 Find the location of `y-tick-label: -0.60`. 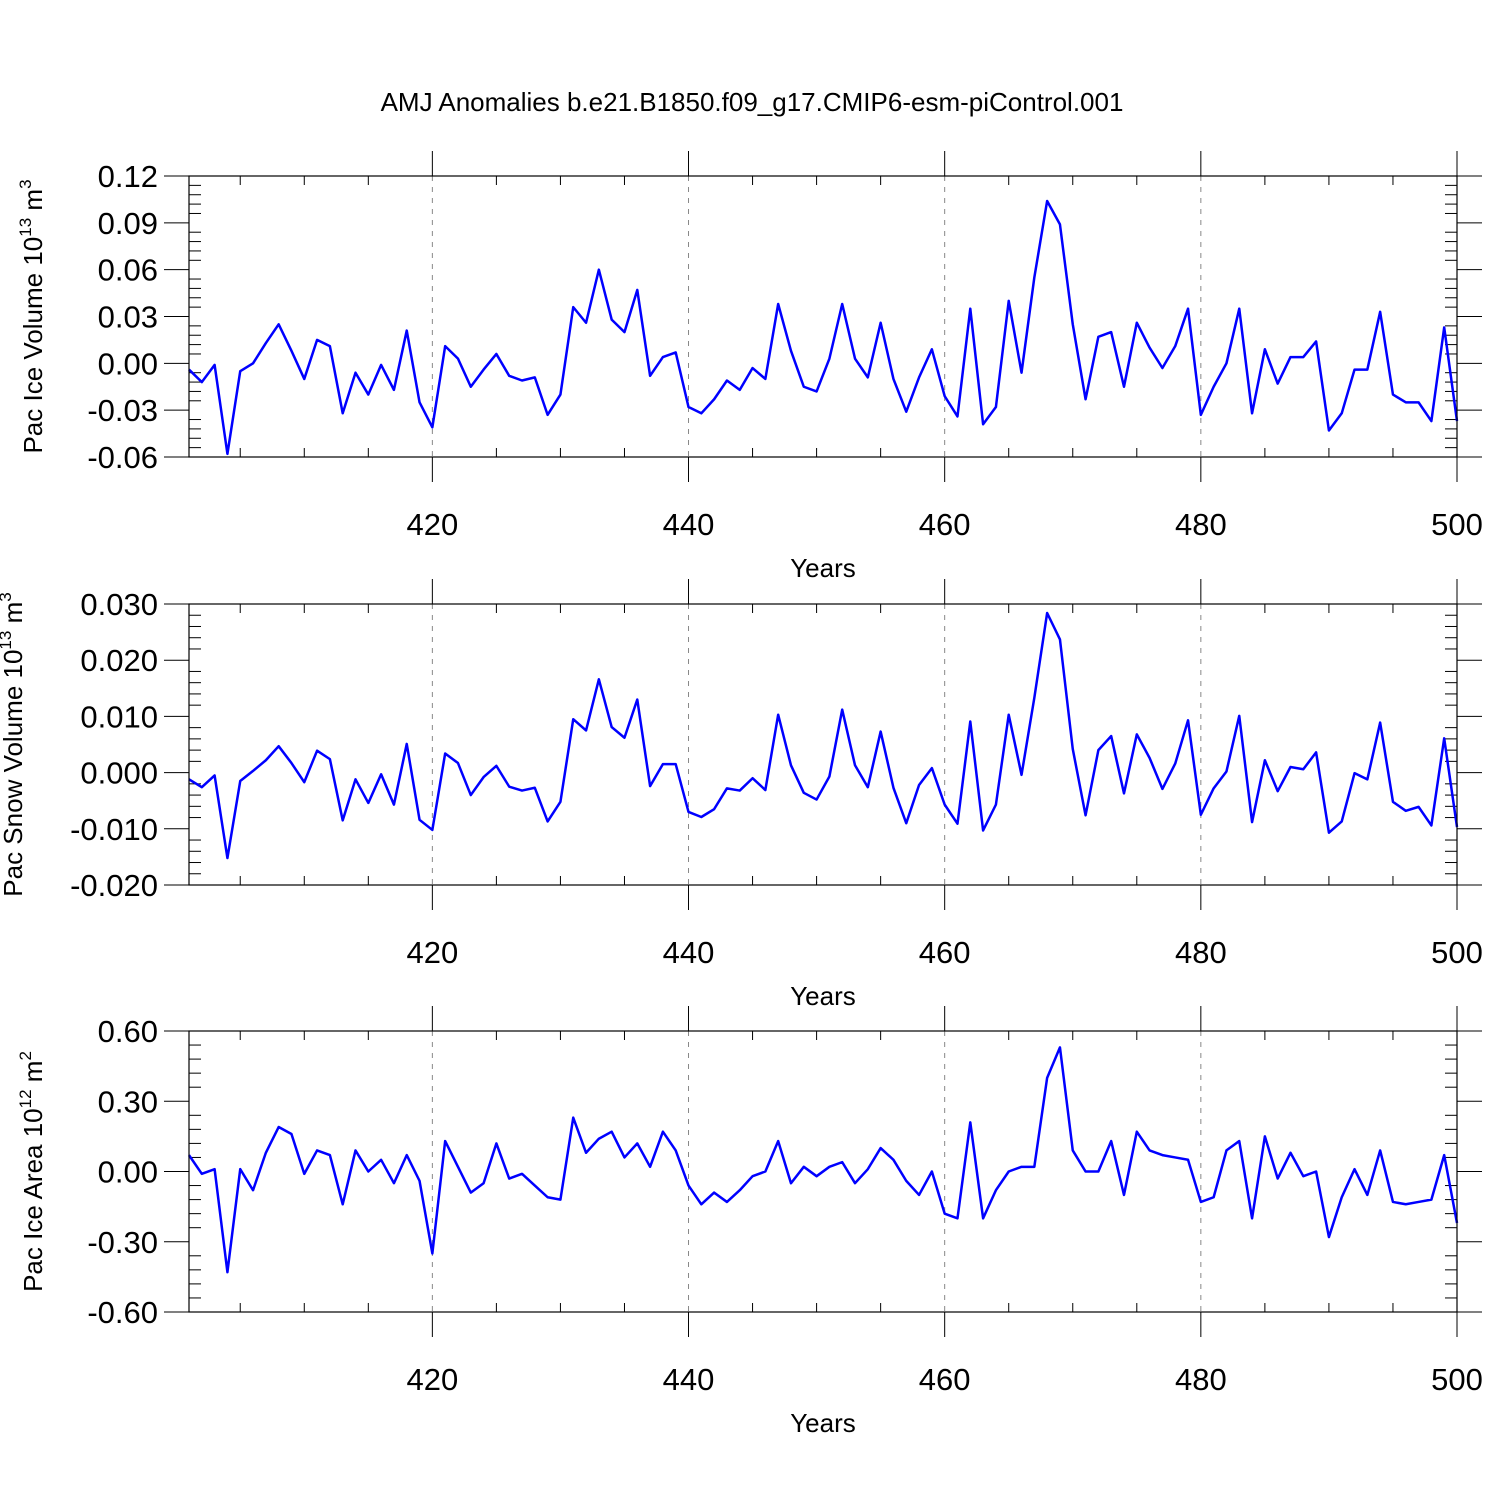

y-tick-label: -0.60 is located at coordinates (122, 1312).